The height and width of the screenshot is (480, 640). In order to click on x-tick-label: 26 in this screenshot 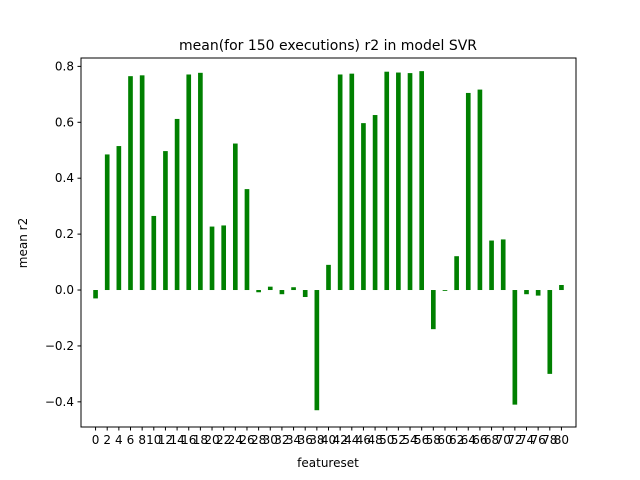, I will do `click(246, 440)`.